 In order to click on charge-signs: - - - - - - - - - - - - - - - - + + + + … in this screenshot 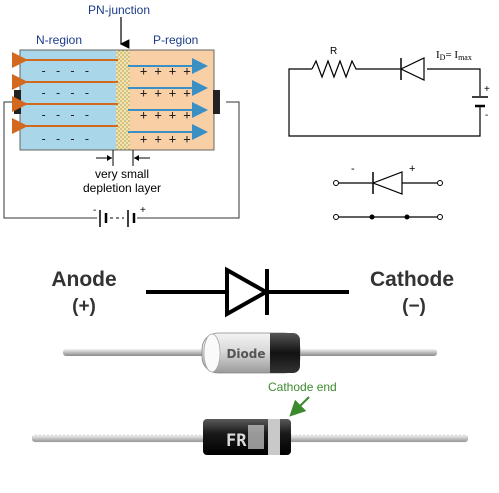, I will do `click(115, 105)`.